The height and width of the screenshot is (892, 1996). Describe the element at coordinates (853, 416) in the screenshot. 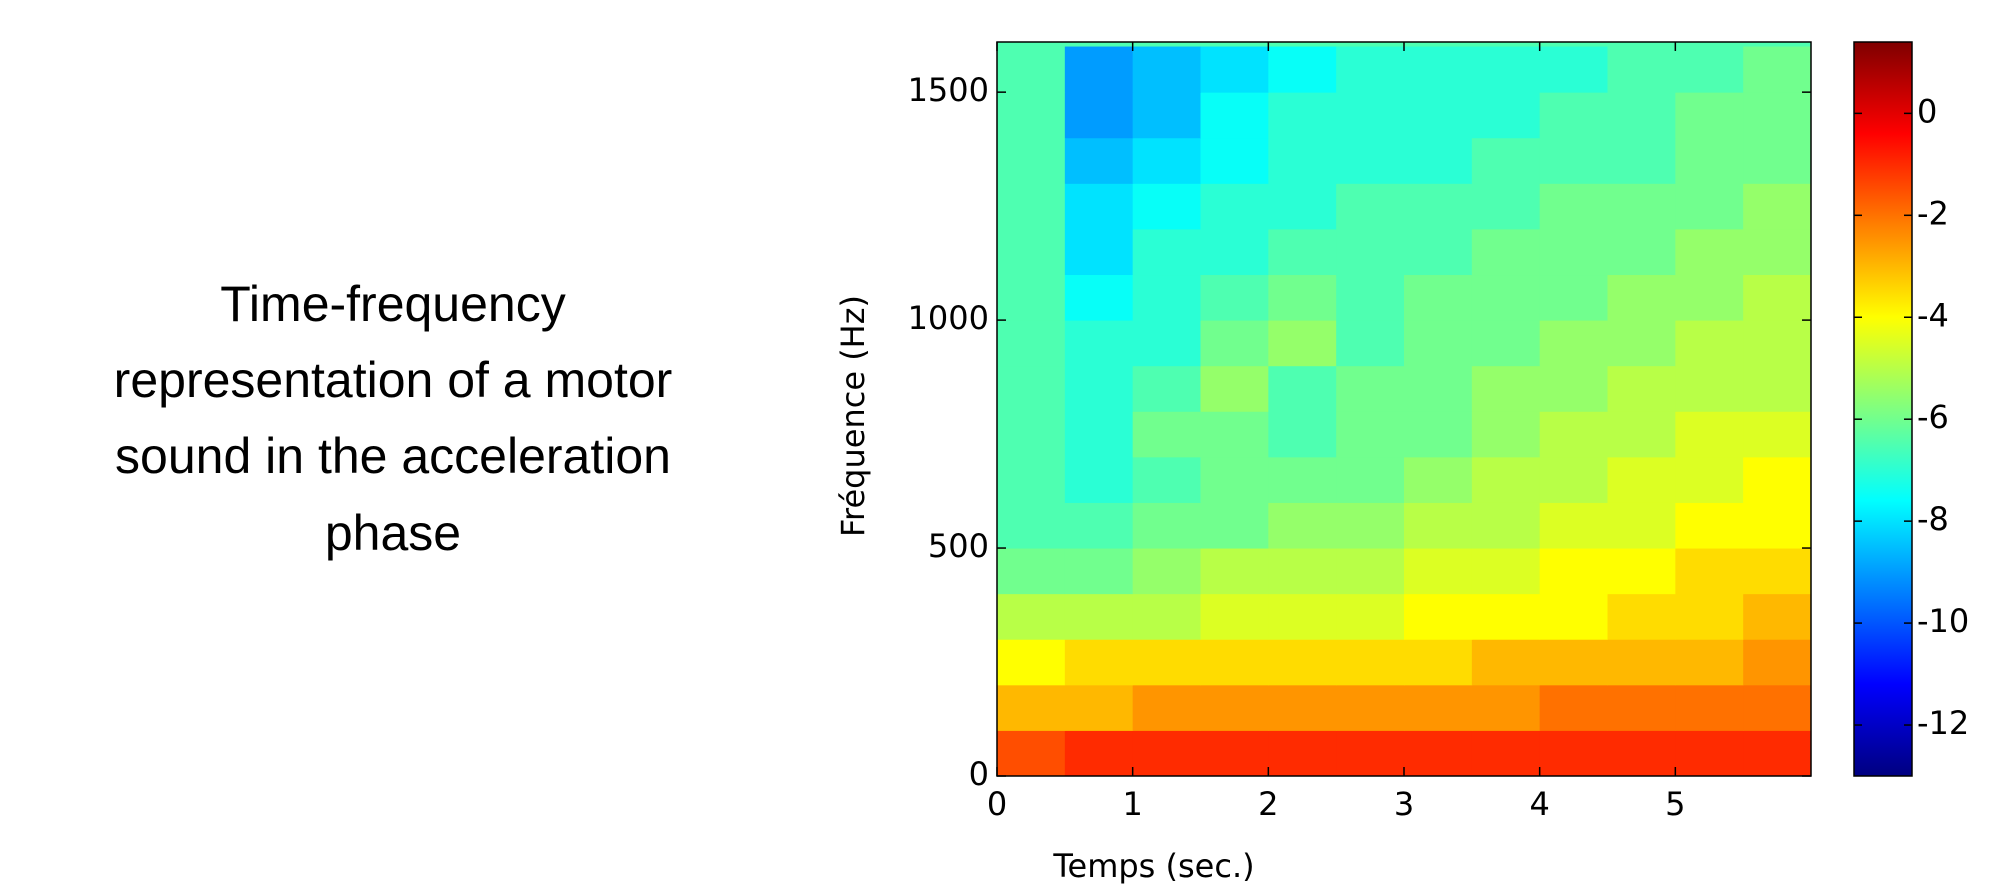

I see `y-axis-label: Fréquence (Hz)` at that location.